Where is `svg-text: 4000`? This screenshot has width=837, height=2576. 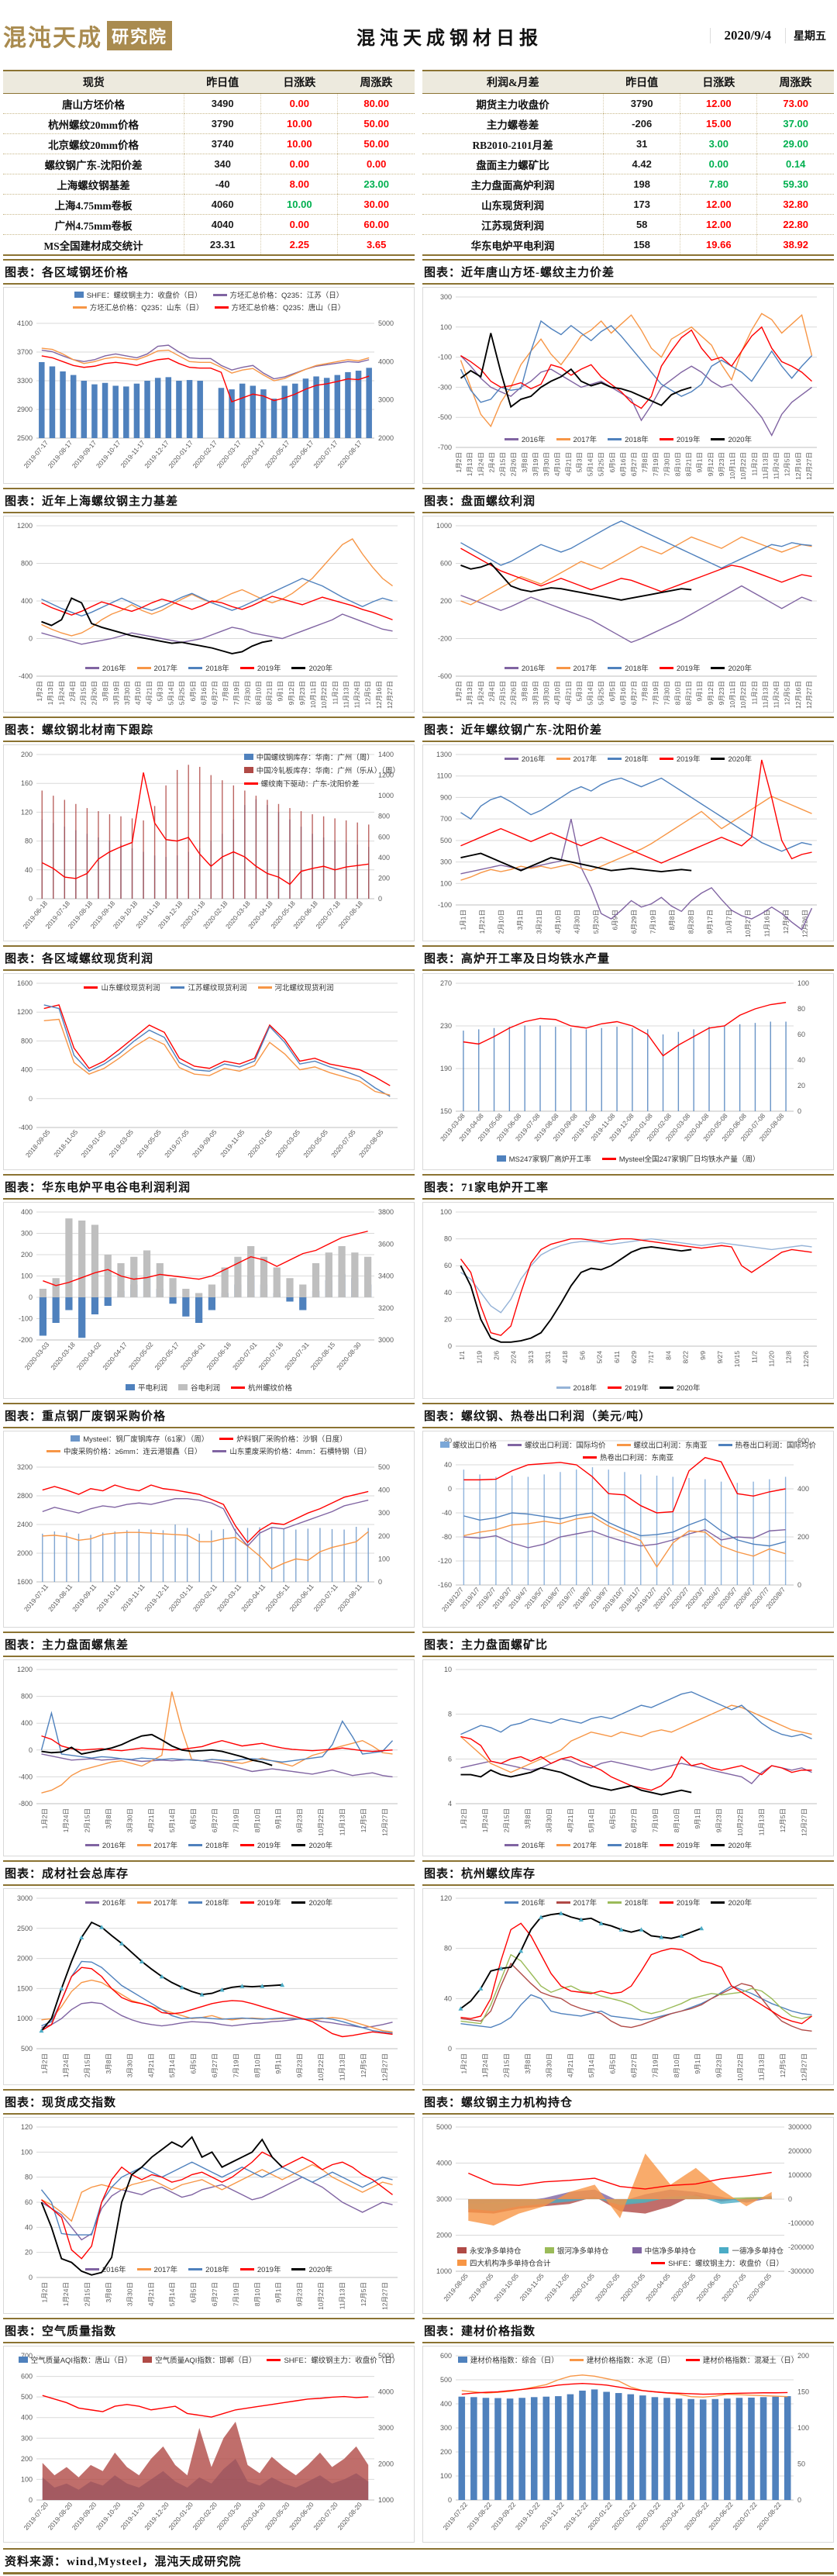
svg-text: 4000 is located at coordinates (444, 2163).